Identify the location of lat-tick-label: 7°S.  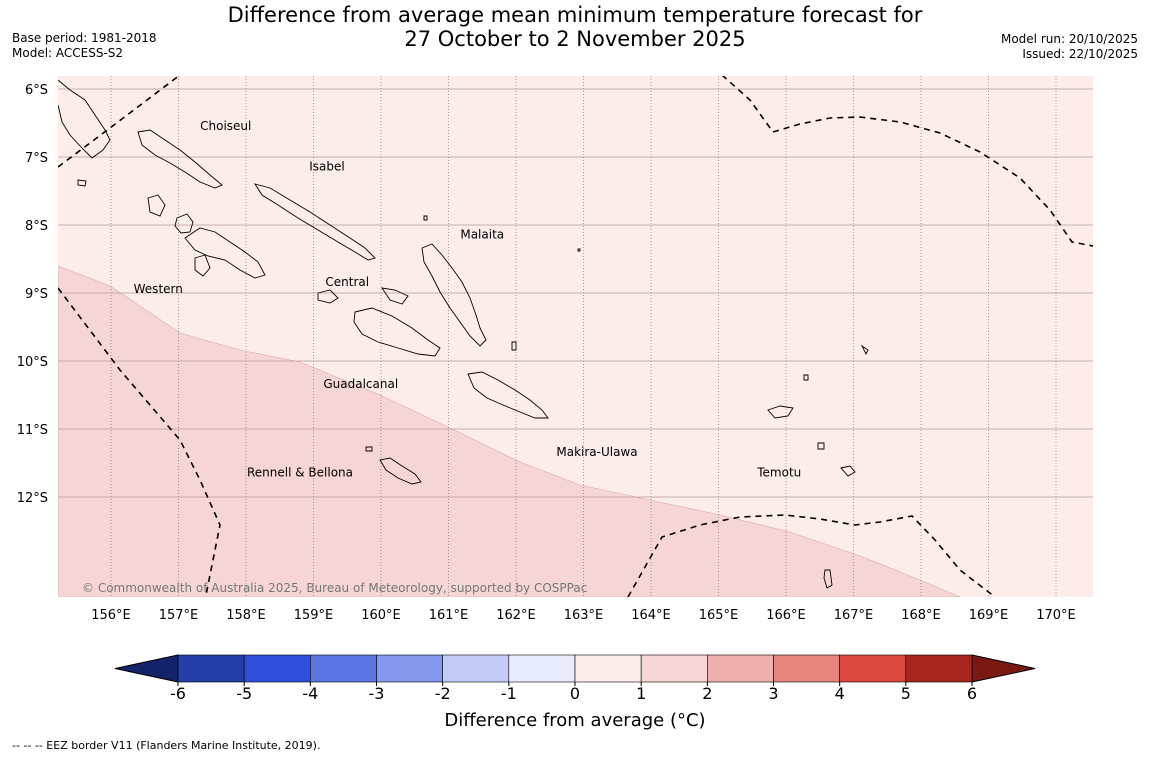
(36, 158).